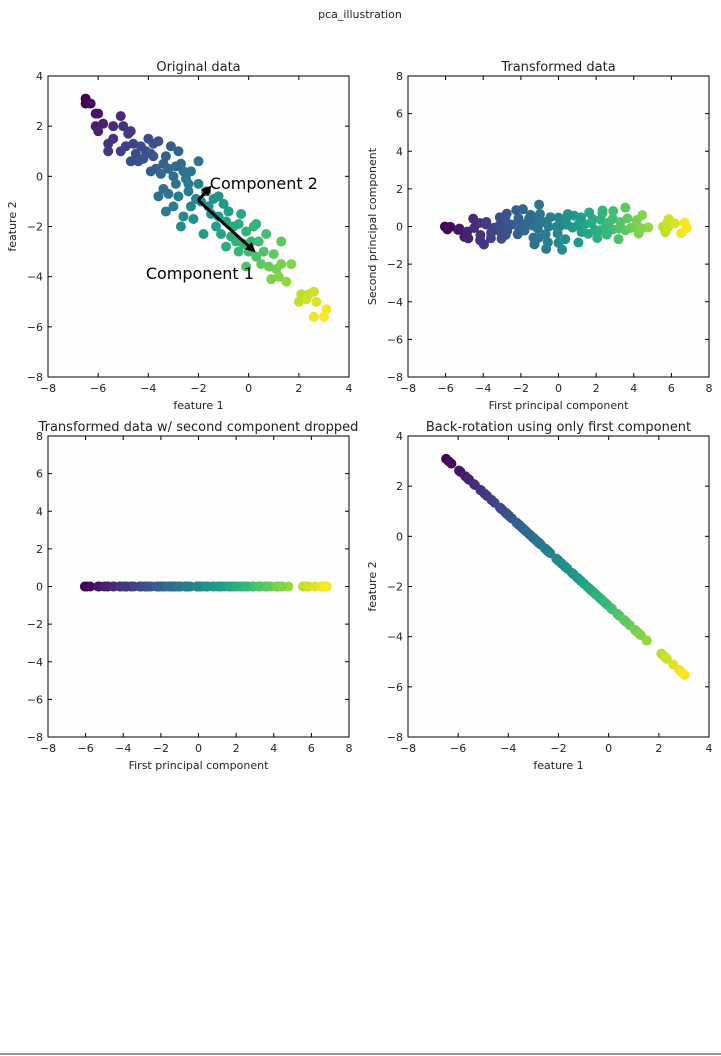 The height and width of the screenshot is (1056, 721). What do you see at coordinates (123, 748) in the screenshot?
I see `x-tick-label: −4` at bounding box center [123, 748].